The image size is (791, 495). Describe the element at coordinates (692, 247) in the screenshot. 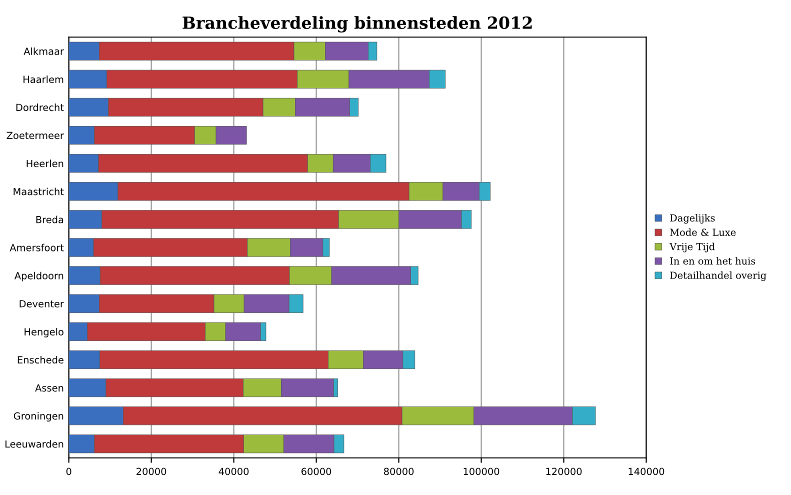

I see `legend-label: Vrije Tijd` at that location.